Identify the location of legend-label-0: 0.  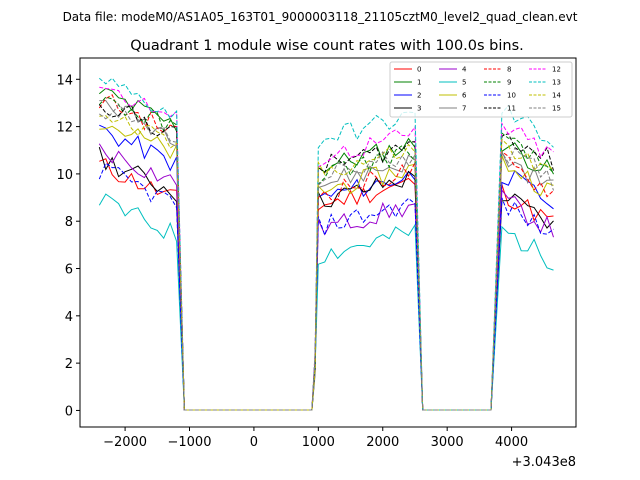
(419, 70).